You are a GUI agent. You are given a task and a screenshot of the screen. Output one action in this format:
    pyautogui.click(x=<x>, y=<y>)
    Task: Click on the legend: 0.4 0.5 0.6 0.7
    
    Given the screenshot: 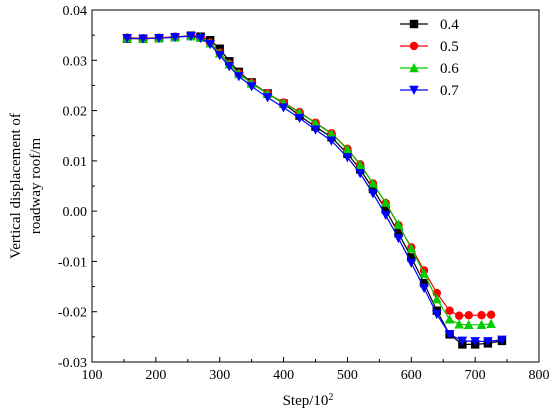 What is the action you would take?
    pyautogui.click(x=429, y=58)
    